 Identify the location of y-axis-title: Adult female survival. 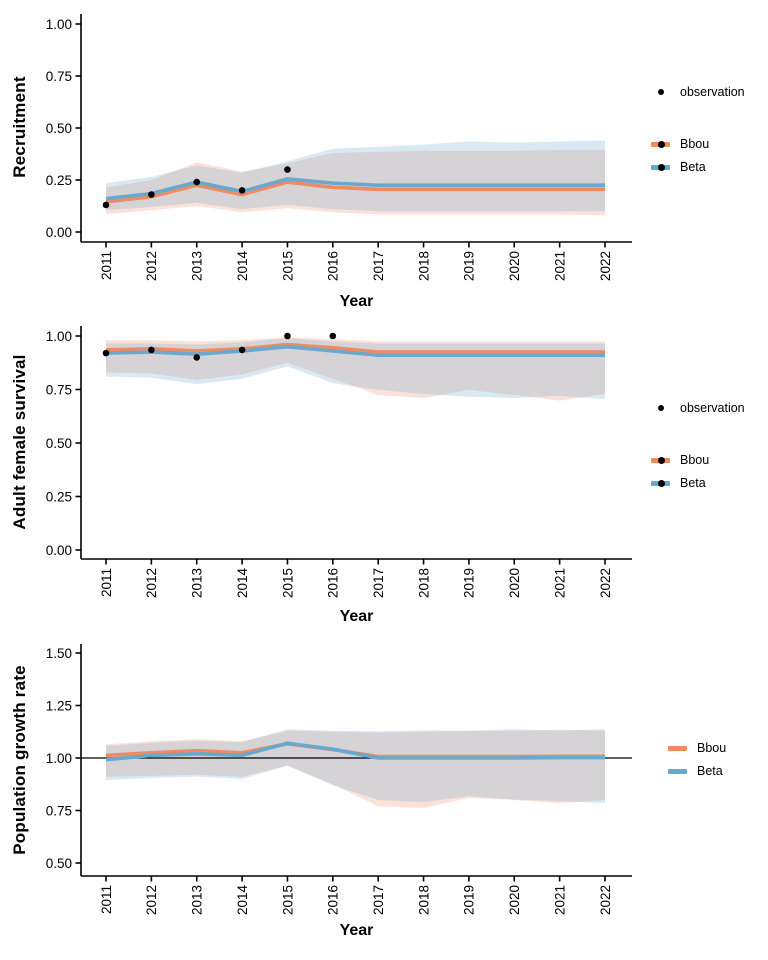
(19, 442).